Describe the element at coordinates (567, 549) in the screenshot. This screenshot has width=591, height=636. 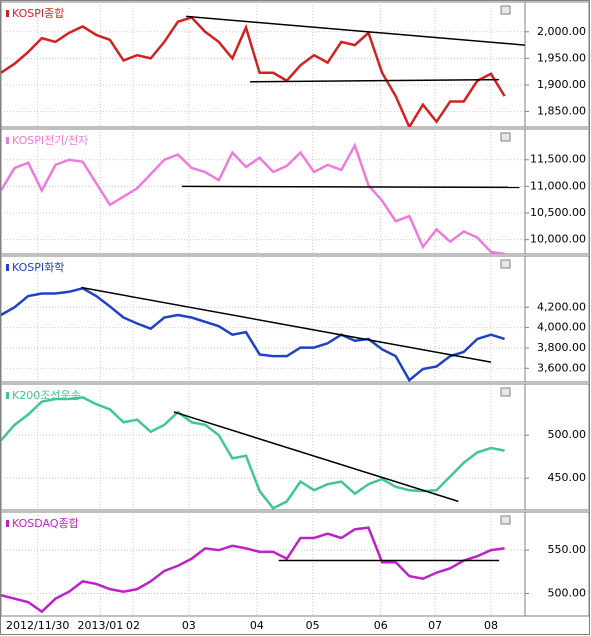
I see `y-tick-label: 550.00` at that location.